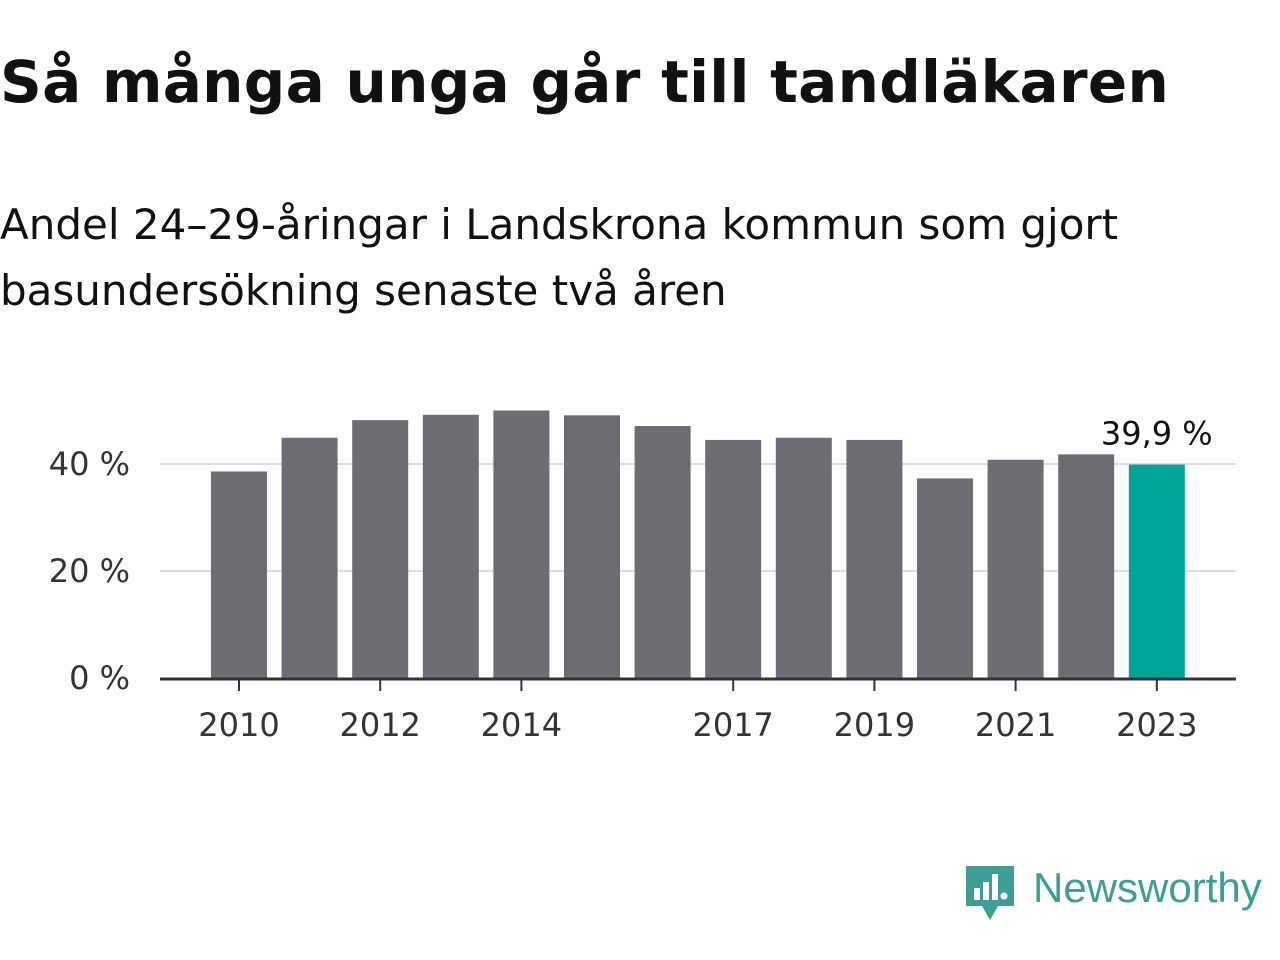 This screenshot has height=960, width=1280. Describe the element at coordinates (874, 725) in the screenshot. I see `x-tick-label: 2019` at that location.